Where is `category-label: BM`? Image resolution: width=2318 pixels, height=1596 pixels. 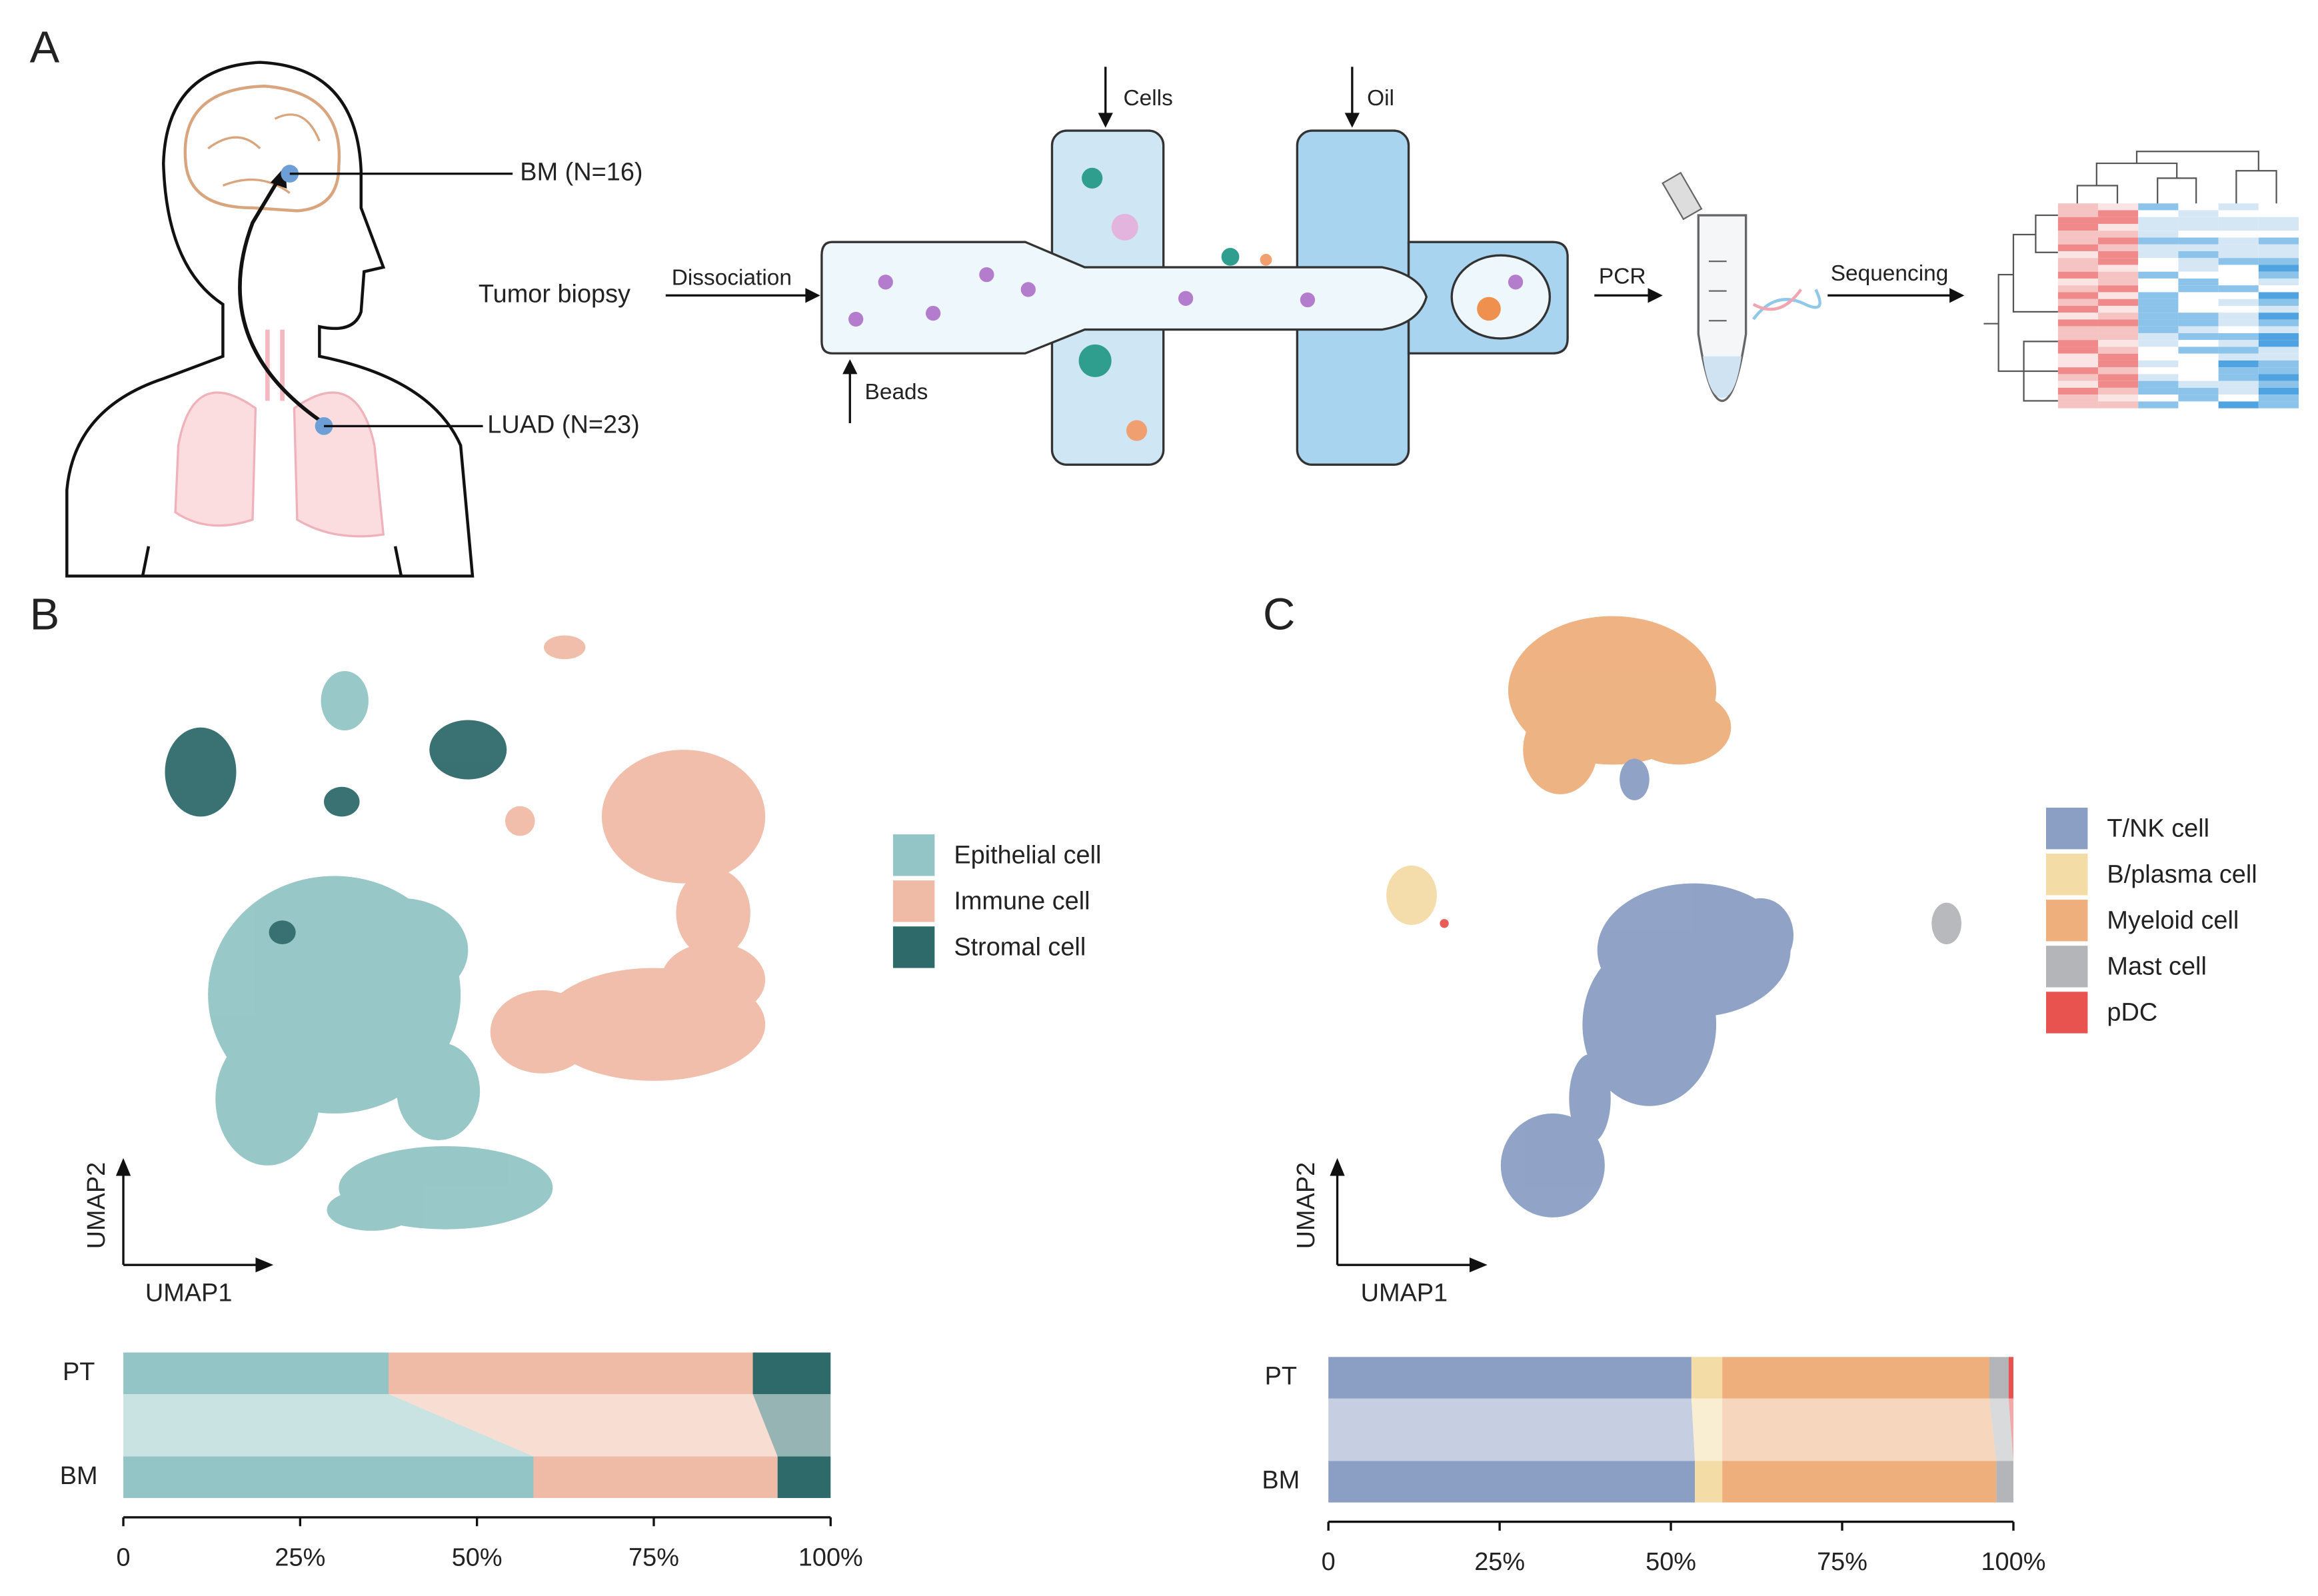
category-label: BM is located at coordinates (79, 1476).